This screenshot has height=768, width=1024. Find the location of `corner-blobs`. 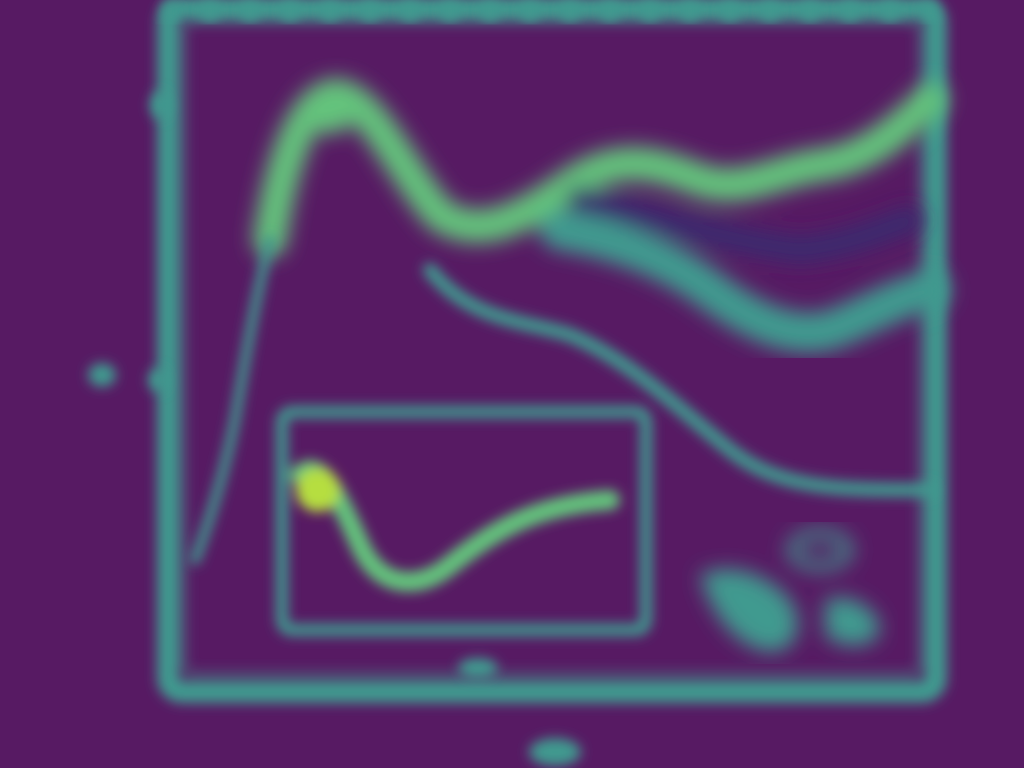

corner-blobs is located at coordinates (790, 590).